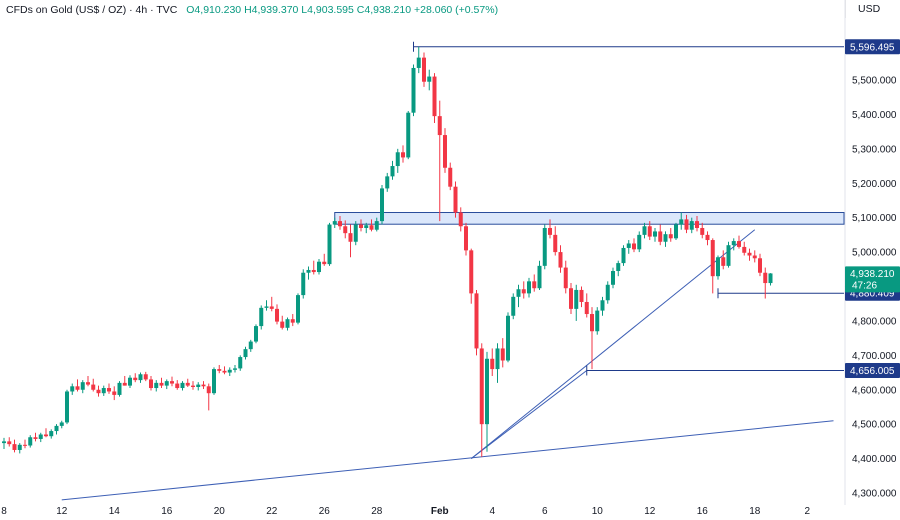  I want to click on resistance-zone, so click(589, 218).